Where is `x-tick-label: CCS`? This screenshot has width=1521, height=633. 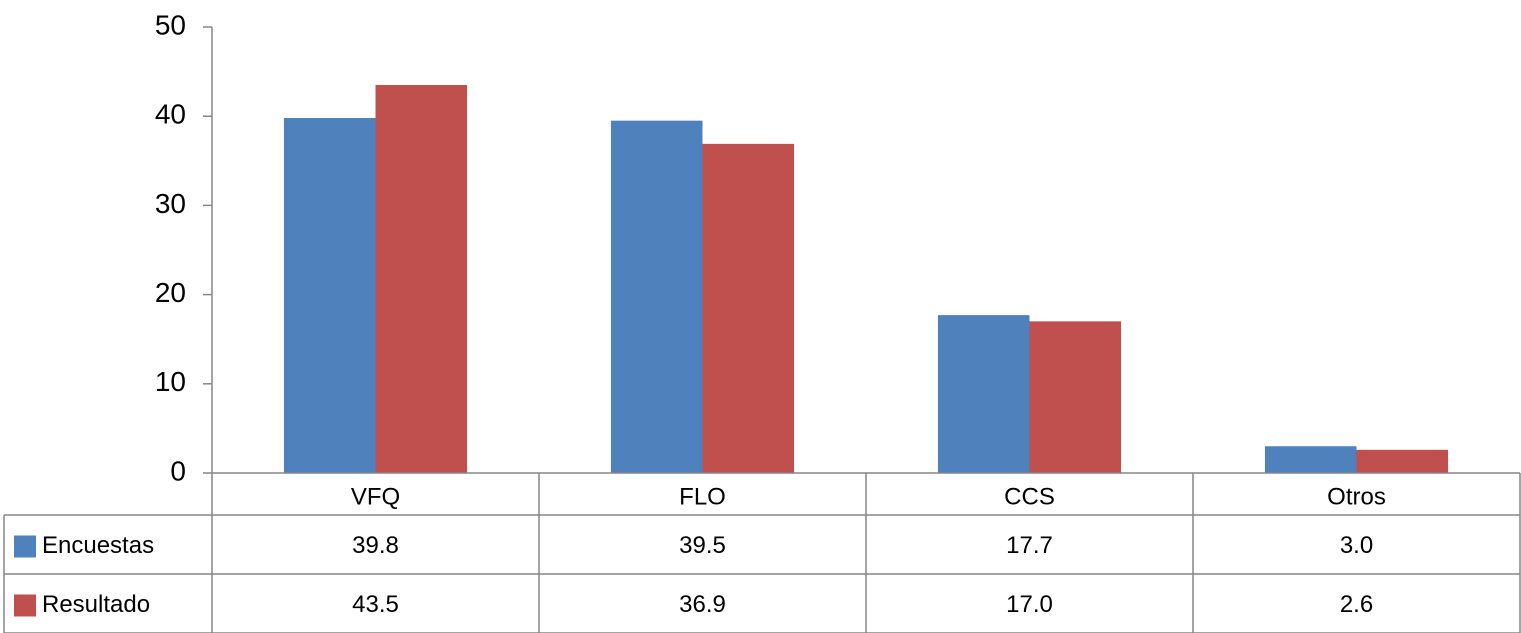 x-tick-label: CCS is located at coordinates (1029, 496).